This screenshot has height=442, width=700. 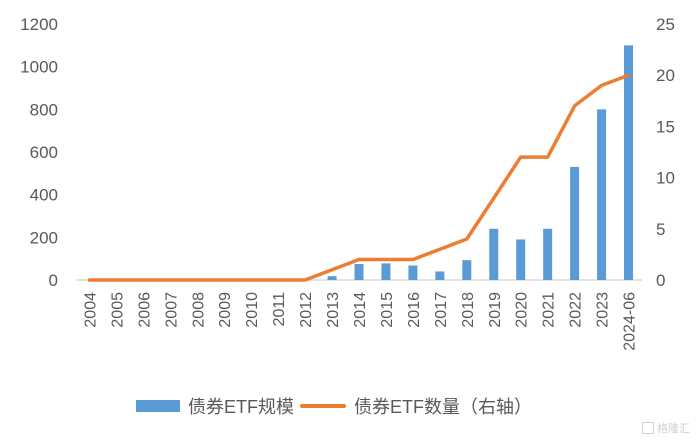 What do you see at coordinates (360, 310) in the screenshot?
I see `x-tick-label: 2014` at bounding box center [360, 310].